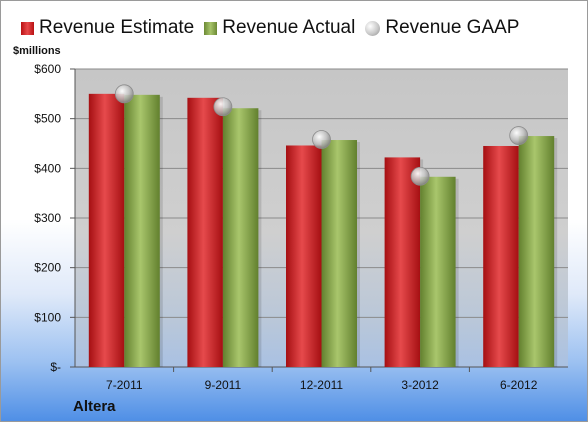 This screenshot has height=422, width=588. Describe the element at coordinates (27, 28) in the screenshot. I see `legend-swatch-estimate` at that location.